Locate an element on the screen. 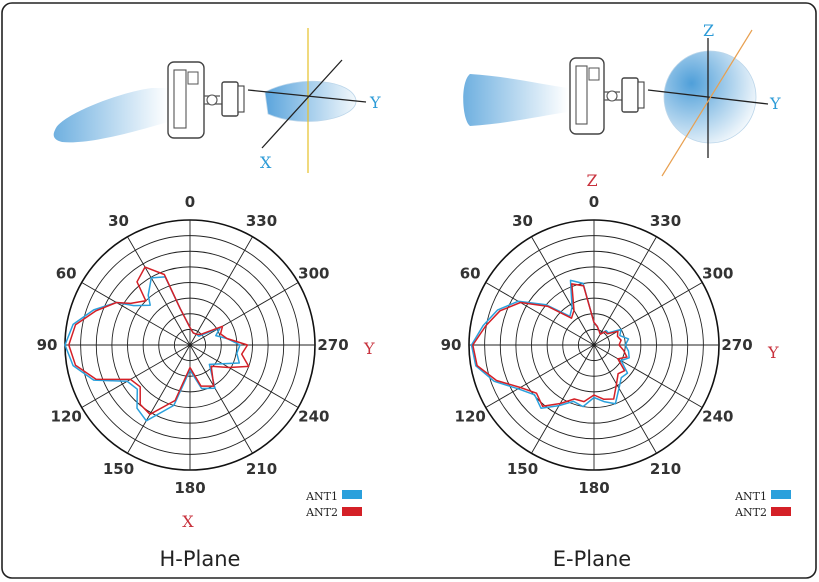  e-plane-series-ant2 is located at coordinates (550, 345).